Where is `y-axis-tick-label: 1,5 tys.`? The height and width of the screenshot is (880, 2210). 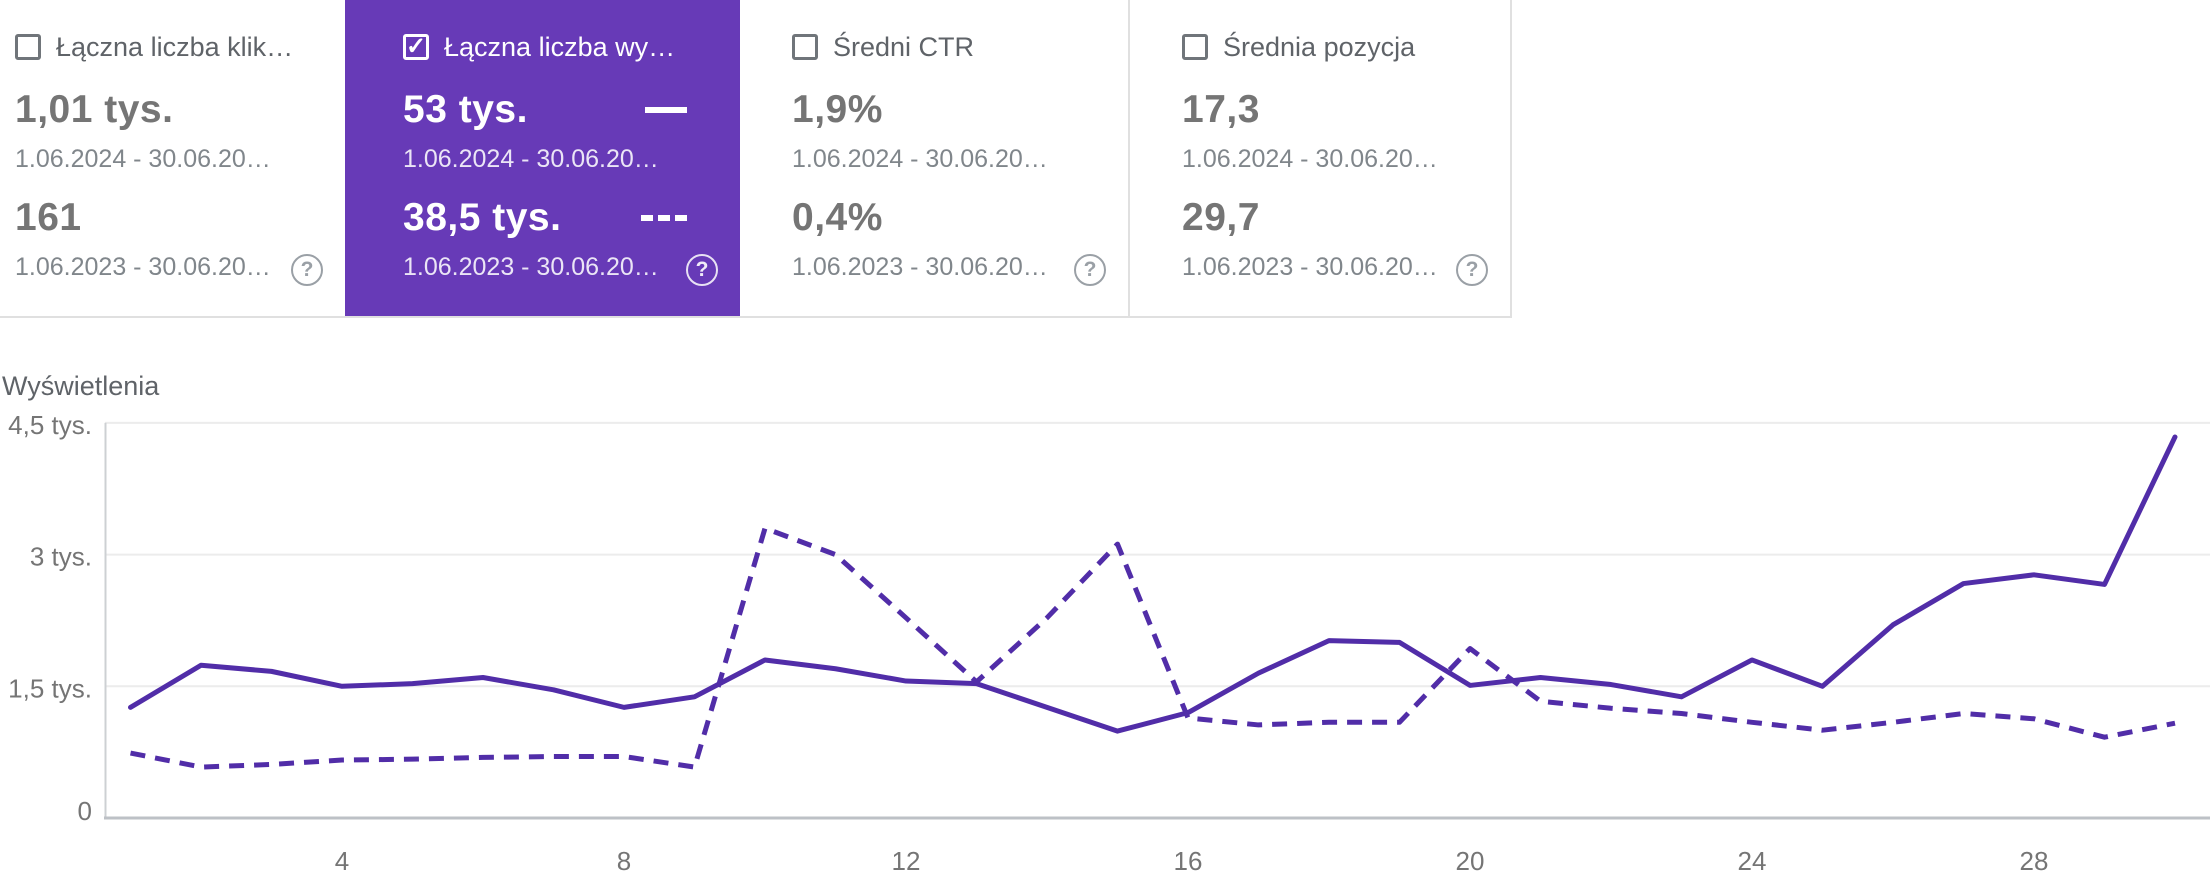 y-axis-tick-label: 1,5 tys. is located at coordinates (50, 688).